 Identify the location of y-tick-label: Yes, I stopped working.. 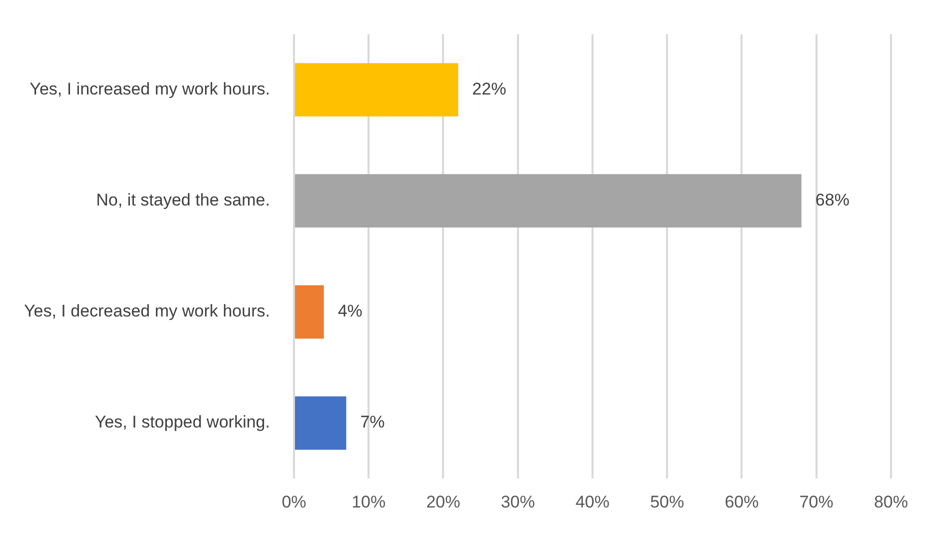
(182, 422).